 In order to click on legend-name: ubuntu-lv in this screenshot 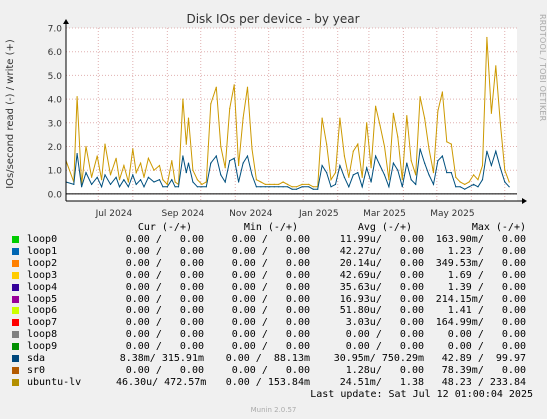, I will do `click(54, 382)`.